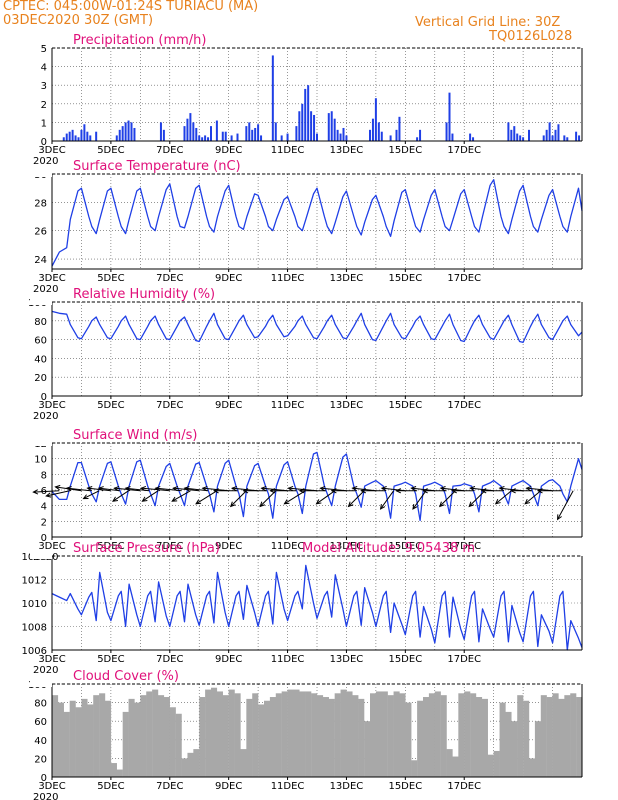 The height and width of the screenshot is (800, 618). I want to click on y-tick-label: 0, so click(44, 538).